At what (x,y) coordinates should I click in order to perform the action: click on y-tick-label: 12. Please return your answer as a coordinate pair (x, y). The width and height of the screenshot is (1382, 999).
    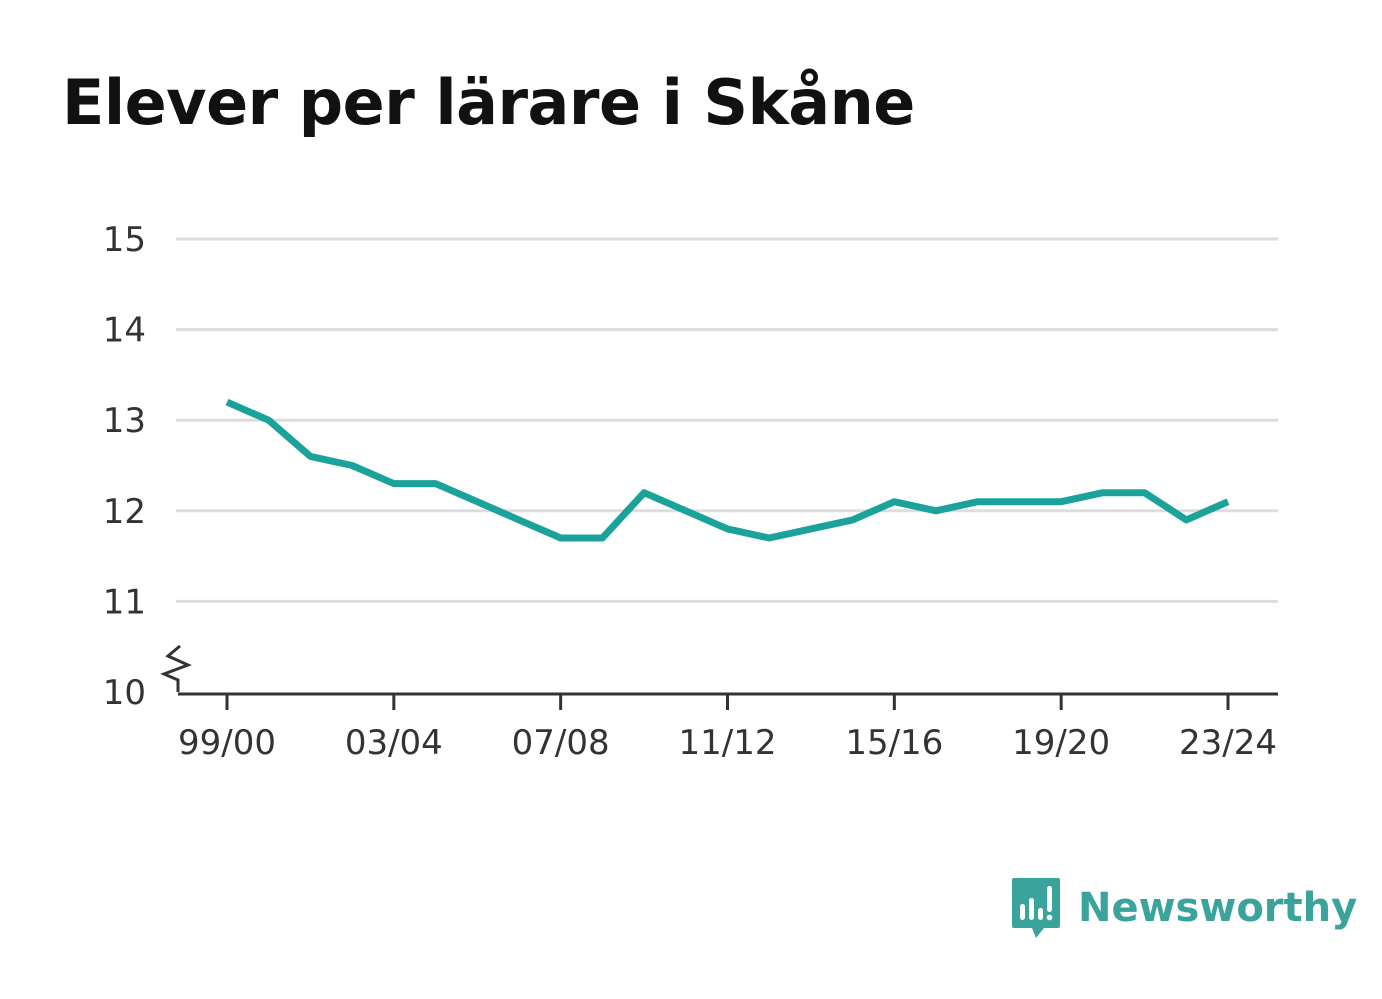
    Looking at the image, I should click on (124, 512).